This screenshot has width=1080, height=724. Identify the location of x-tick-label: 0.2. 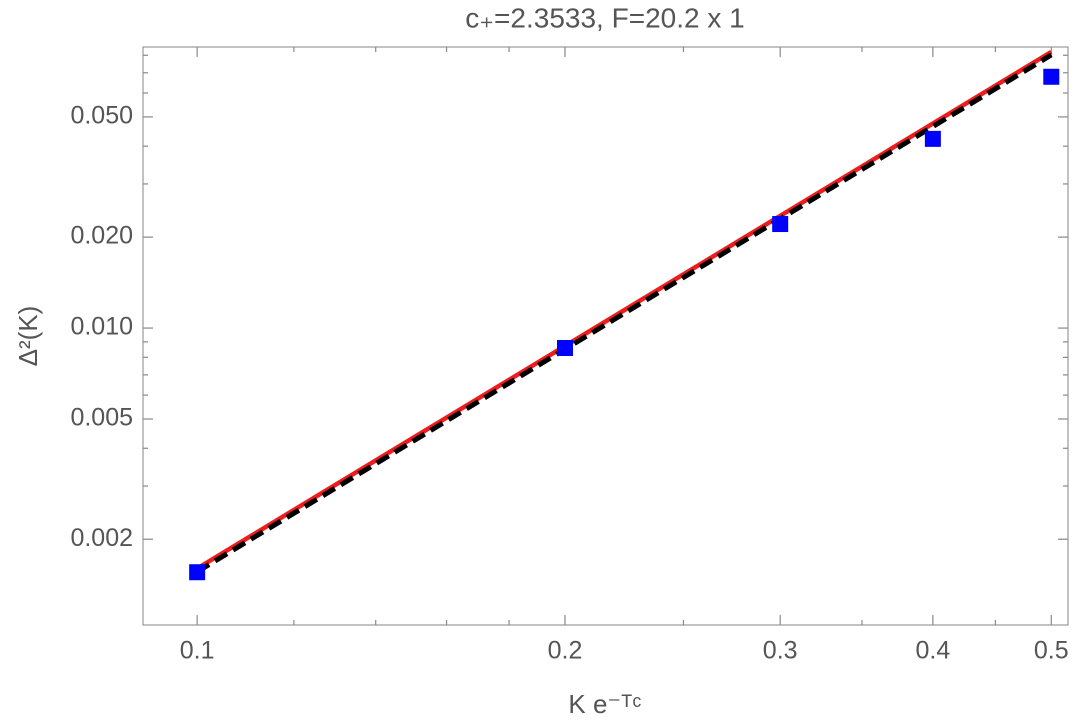
(565, 651).